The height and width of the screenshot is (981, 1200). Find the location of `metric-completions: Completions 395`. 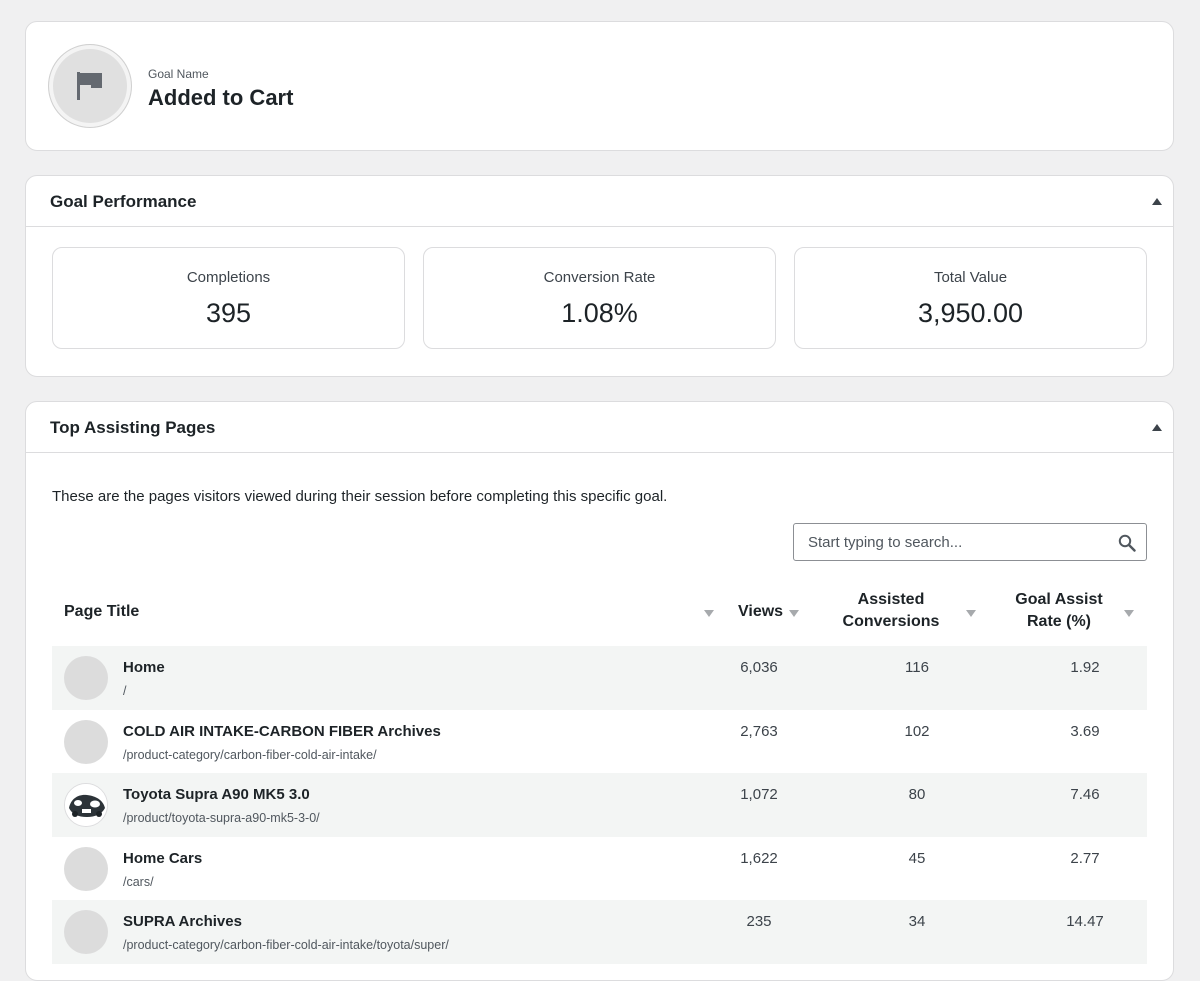

metric-completions: Completions 395 is located at coordinates (228, 298).